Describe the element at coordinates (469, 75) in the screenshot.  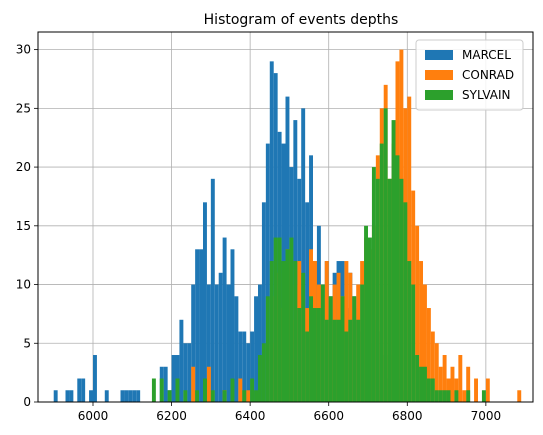
I see `legend: MARCEL CONRAD SYLVAIN` at that location.